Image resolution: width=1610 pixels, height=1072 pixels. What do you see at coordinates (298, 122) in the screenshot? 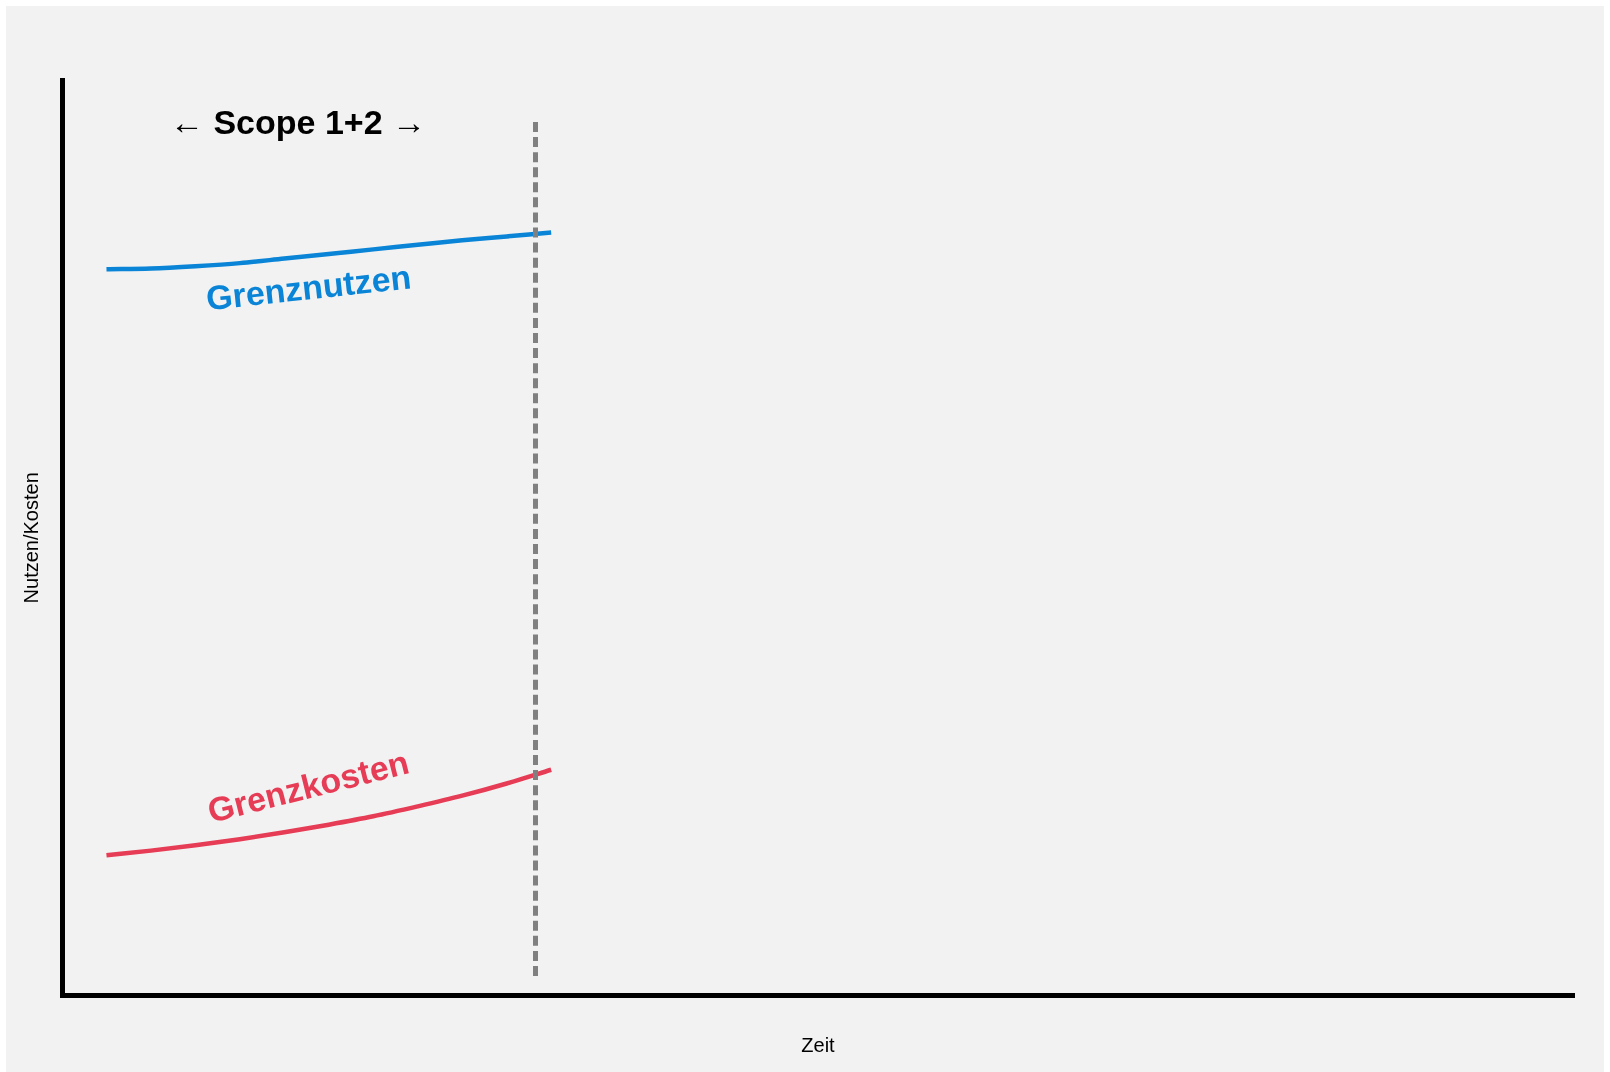
I see `text: ← Scope 1+2 →` at bounding box center [298, 122].